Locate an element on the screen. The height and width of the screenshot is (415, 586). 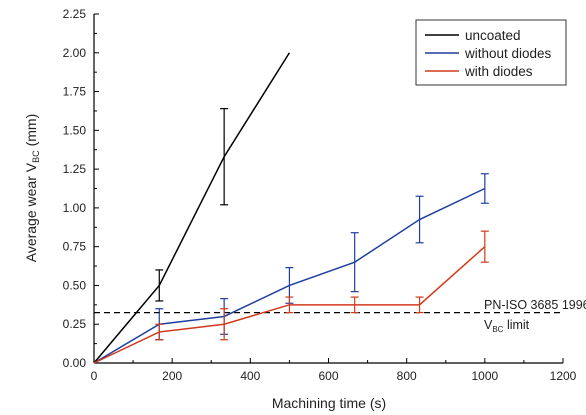
x-tick-label: 400 is located at coordinates (250, 376).